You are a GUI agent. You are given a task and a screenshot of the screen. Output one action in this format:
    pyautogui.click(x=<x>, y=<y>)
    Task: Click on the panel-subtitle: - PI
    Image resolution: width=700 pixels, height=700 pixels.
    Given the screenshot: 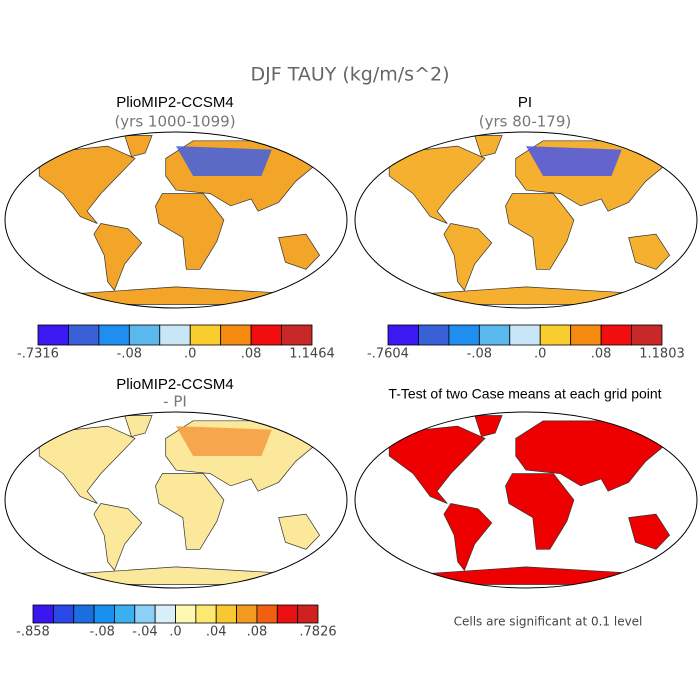 What is the action you would take?
    pyautogui.click(x=175, y=402)
    